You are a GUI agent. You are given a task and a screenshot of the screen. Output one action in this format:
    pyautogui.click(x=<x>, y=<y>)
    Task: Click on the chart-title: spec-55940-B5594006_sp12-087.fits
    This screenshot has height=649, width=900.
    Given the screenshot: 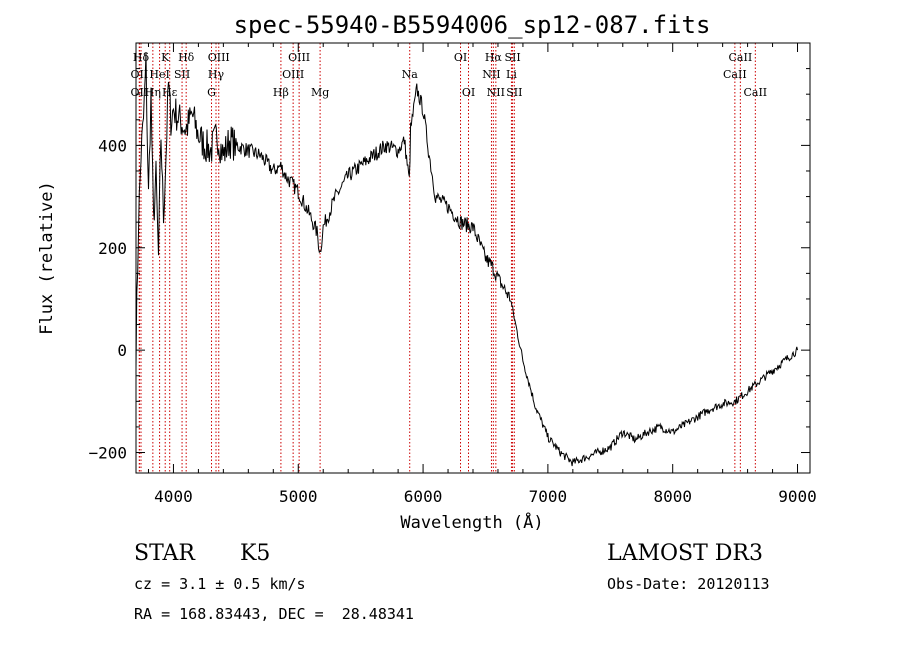 What is the action you would take?
    pyautogui.click(x=472, y=25)
    